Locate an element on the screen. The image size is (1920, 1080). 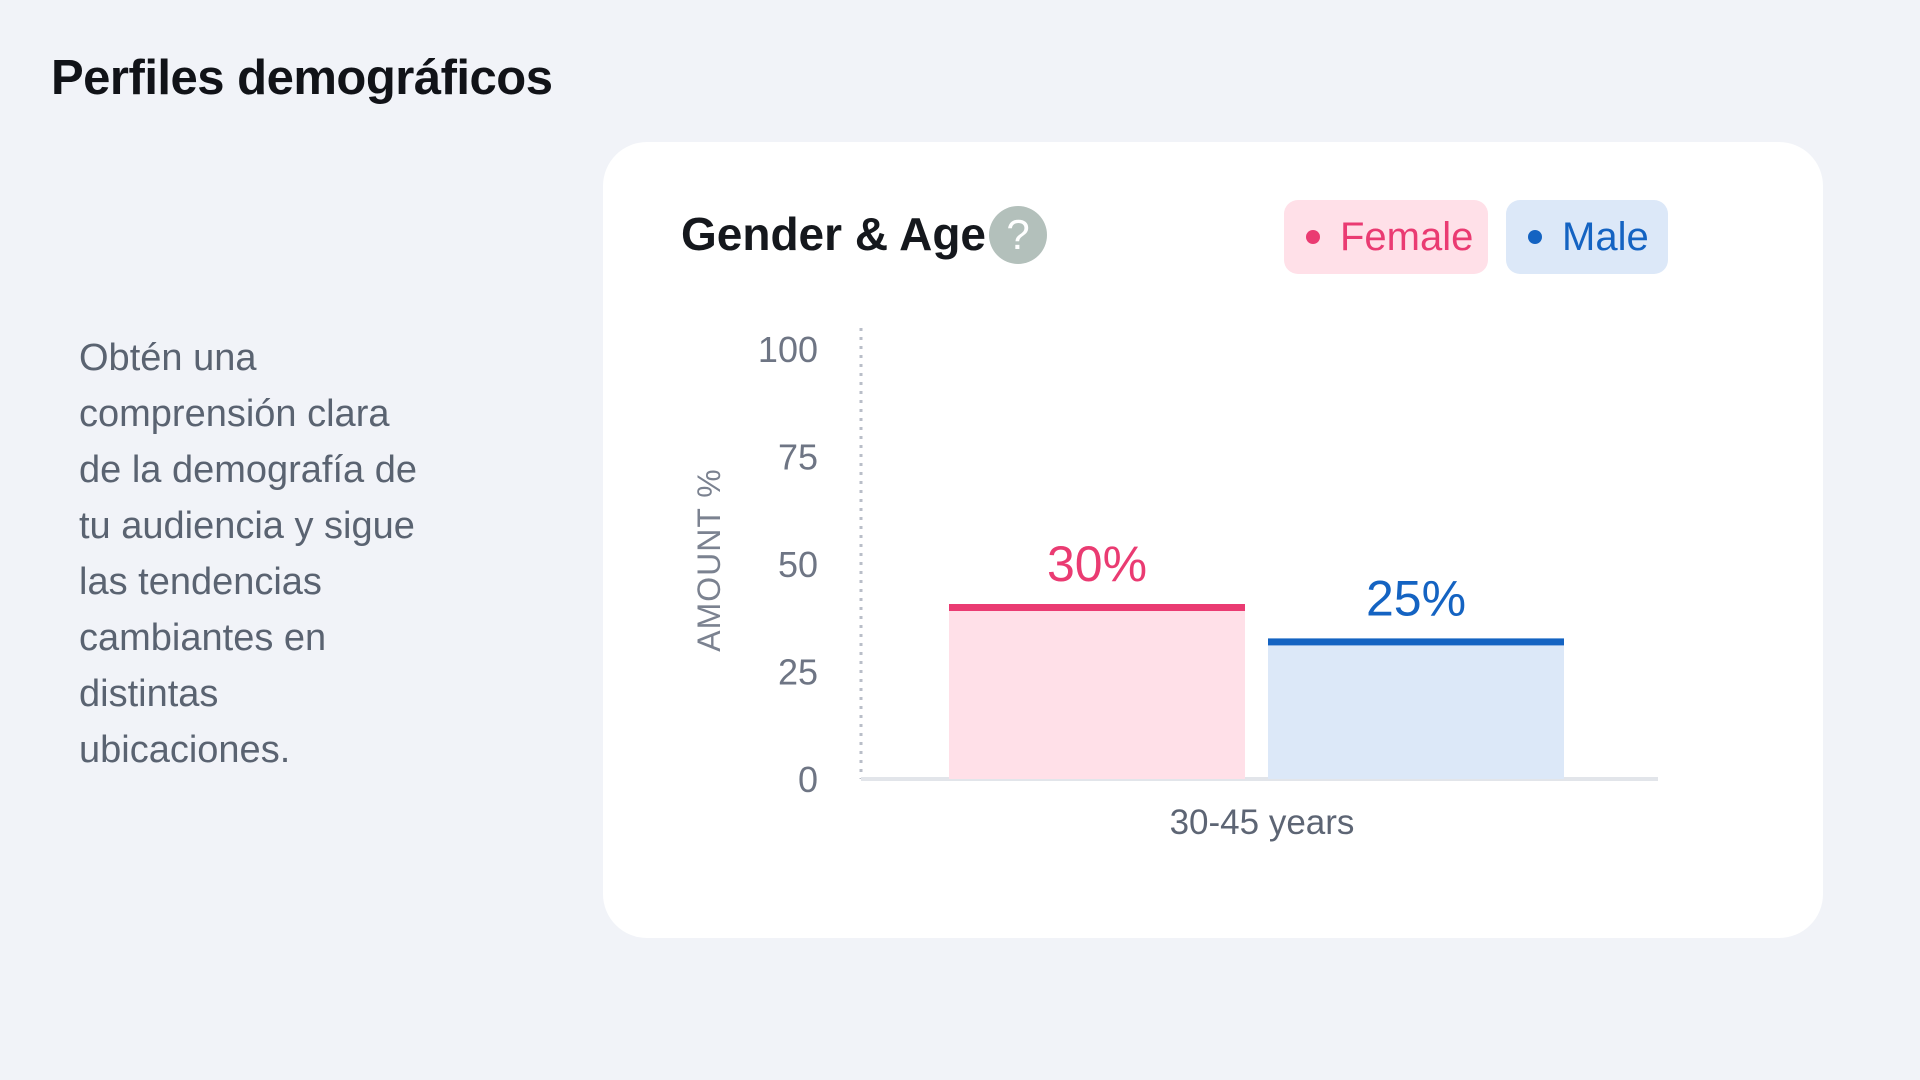
data-label-female: 30% is located at coordinates (1097, 564).